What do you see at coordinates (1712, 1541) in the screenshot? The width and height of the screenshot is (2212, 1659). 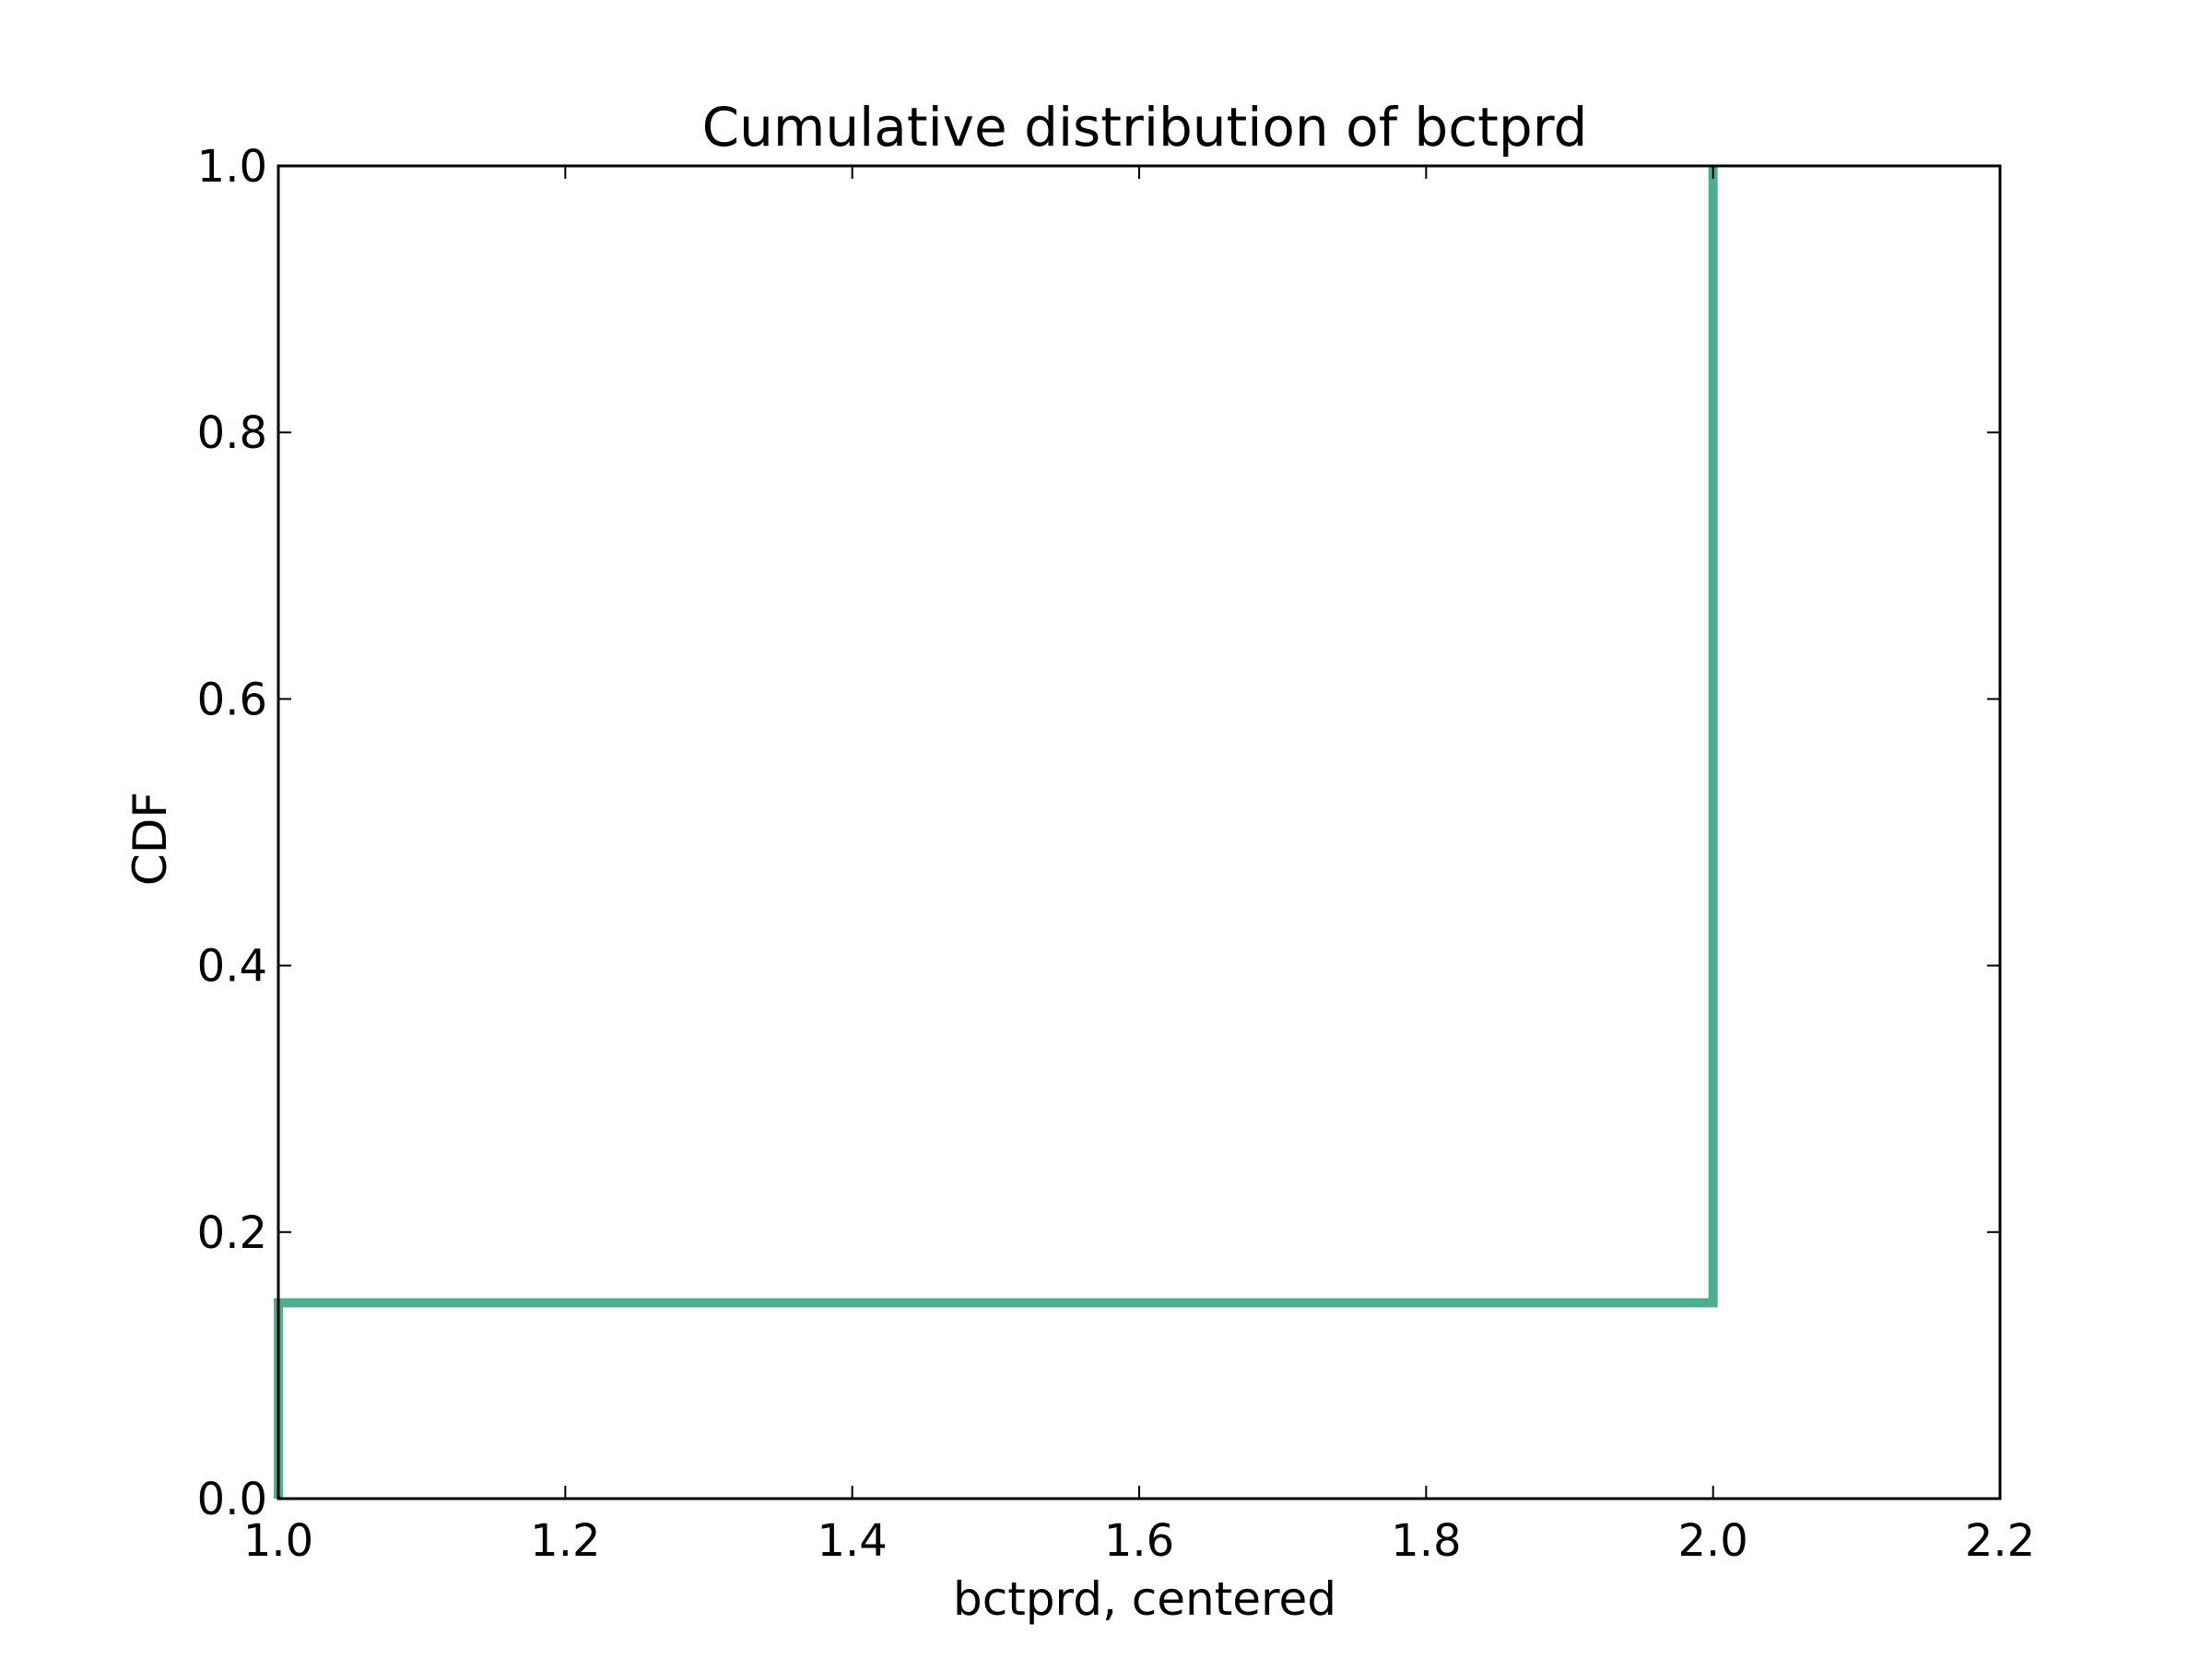 I see `x-tick-label: 2.0` at bounding box center [1712, 1541].